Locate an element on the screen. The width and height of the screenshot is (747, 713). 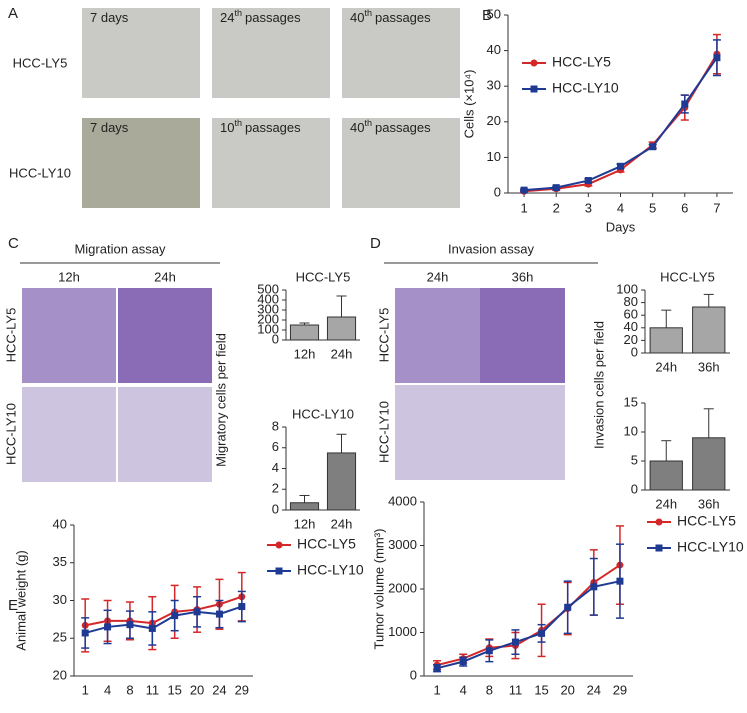
x-tick-label: 2 is located at coordinates (556, 207).